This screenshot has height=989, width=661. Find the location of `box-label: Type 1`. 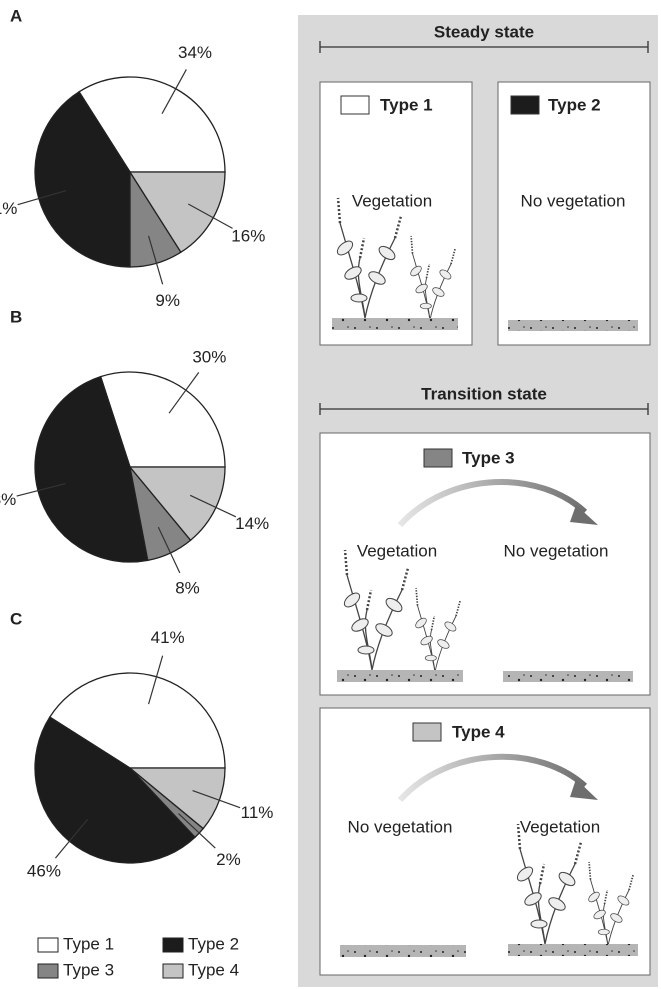

box-label: Type 1 is located at coordinates (406, 104).